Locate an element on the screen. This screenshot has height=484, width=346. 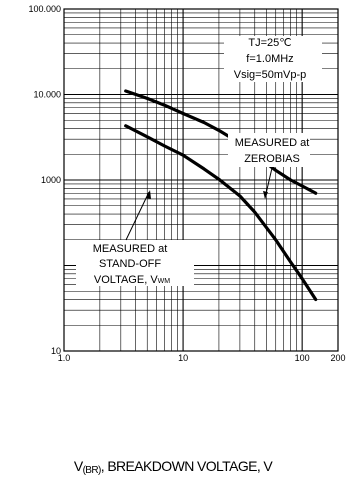
zerobias-label-line-1: MEASURED at is located at coordinates (272, 143).